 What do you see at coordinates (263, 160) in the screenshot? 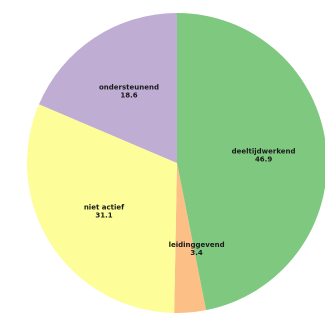
I see `slice-value-label: 46.9` at bounding box center [263, 160].